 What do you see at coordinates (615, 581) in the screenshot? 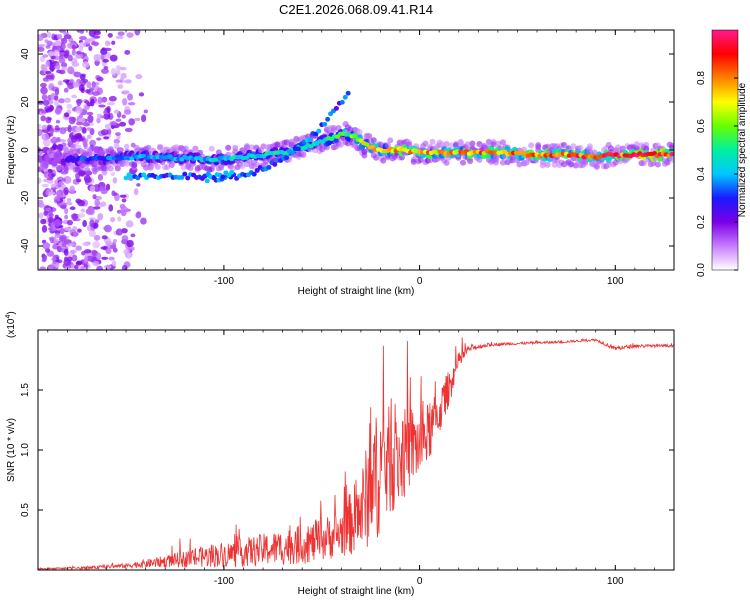
I see `x-tick-label: 100` at bounding box center [615, 581].